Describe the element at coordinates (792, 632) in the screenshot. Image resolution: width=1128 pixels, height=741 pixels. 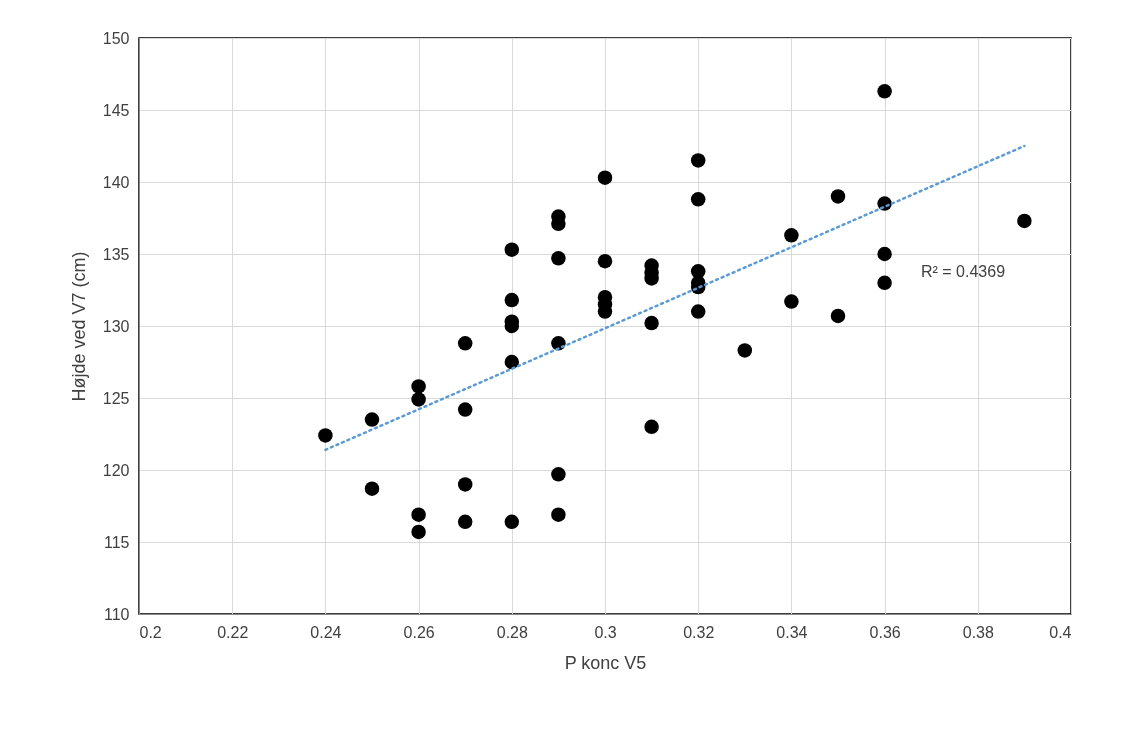
I see `x-tick-label: 0.34` at that location.